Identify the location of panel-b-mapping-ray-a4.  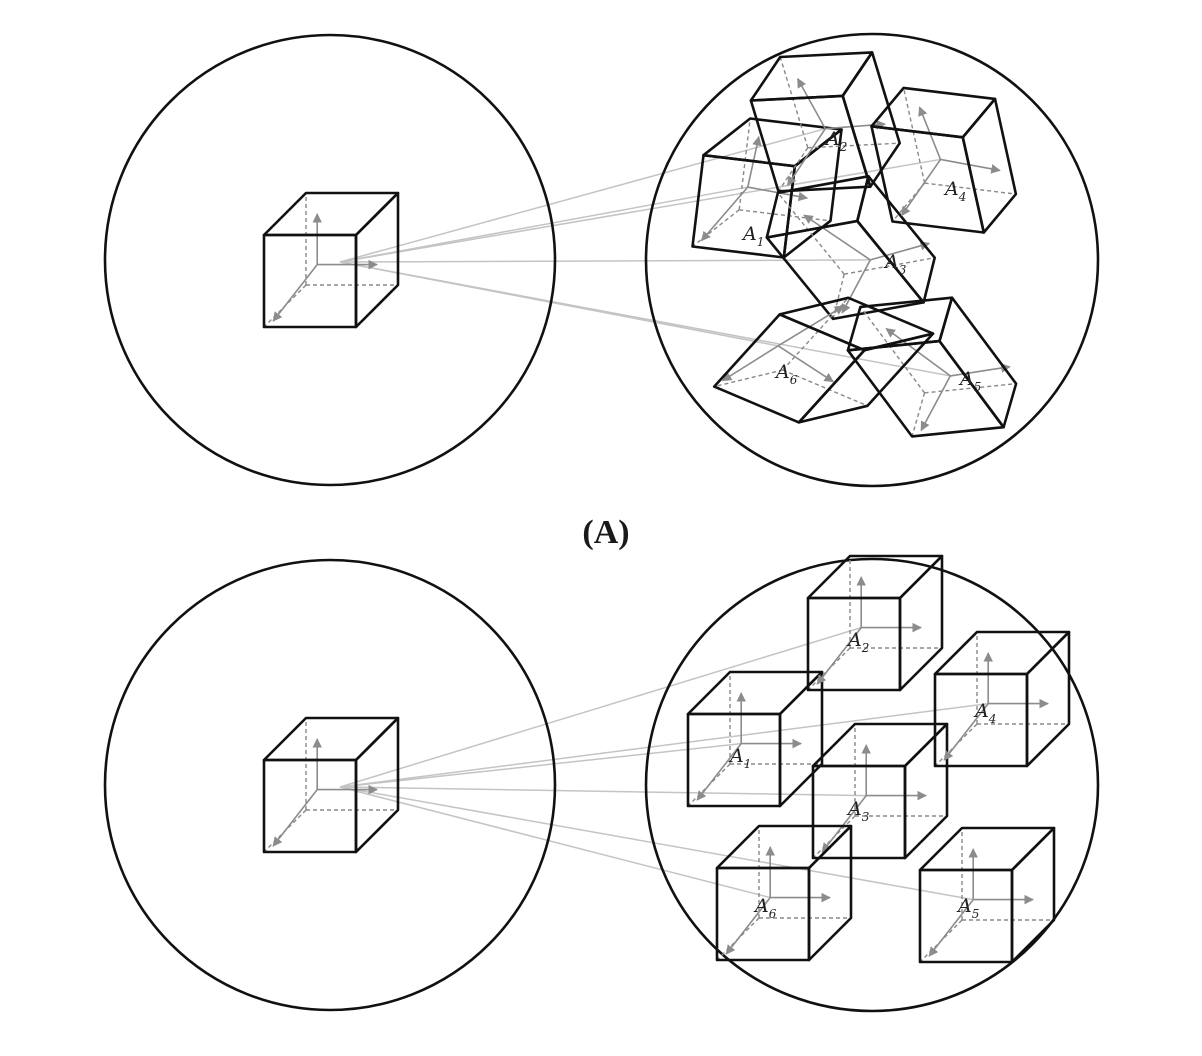
(664, 745).